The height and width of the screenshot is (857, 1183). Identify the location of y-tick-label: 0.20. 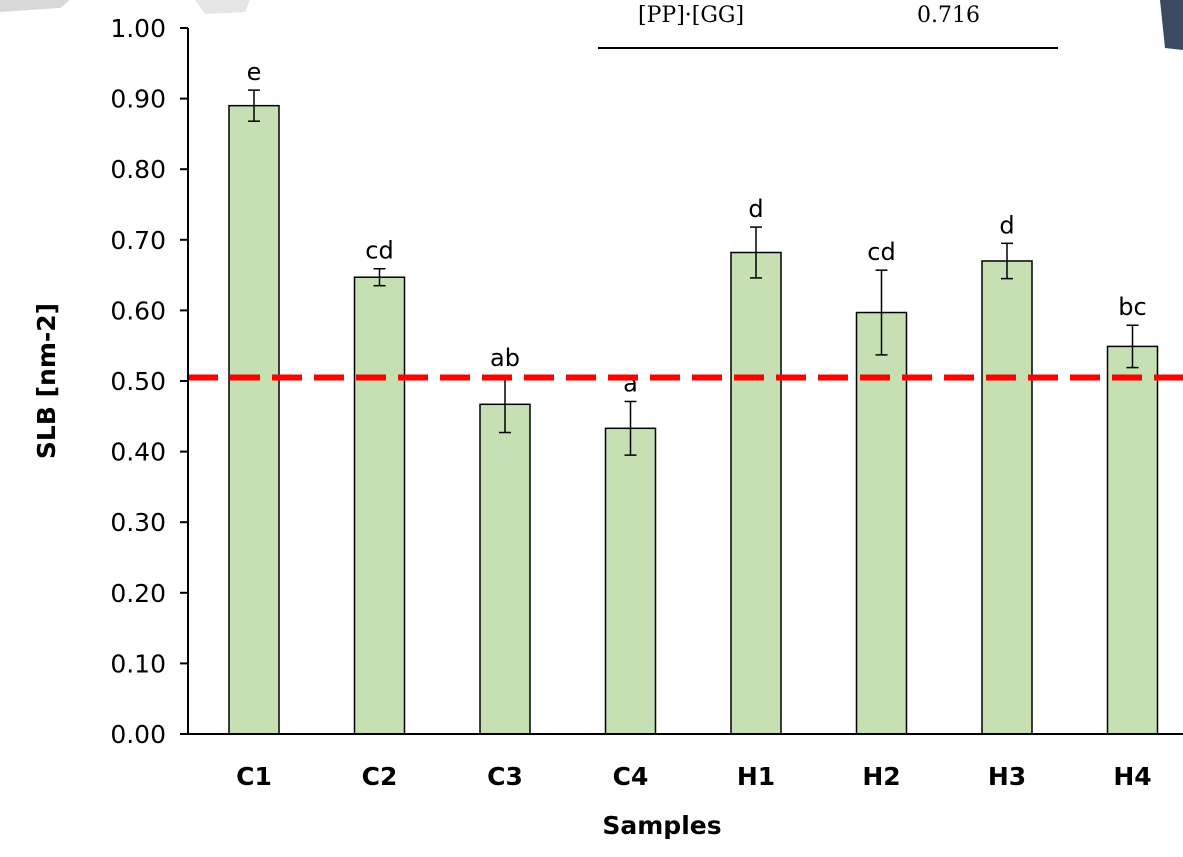
(138, 593).